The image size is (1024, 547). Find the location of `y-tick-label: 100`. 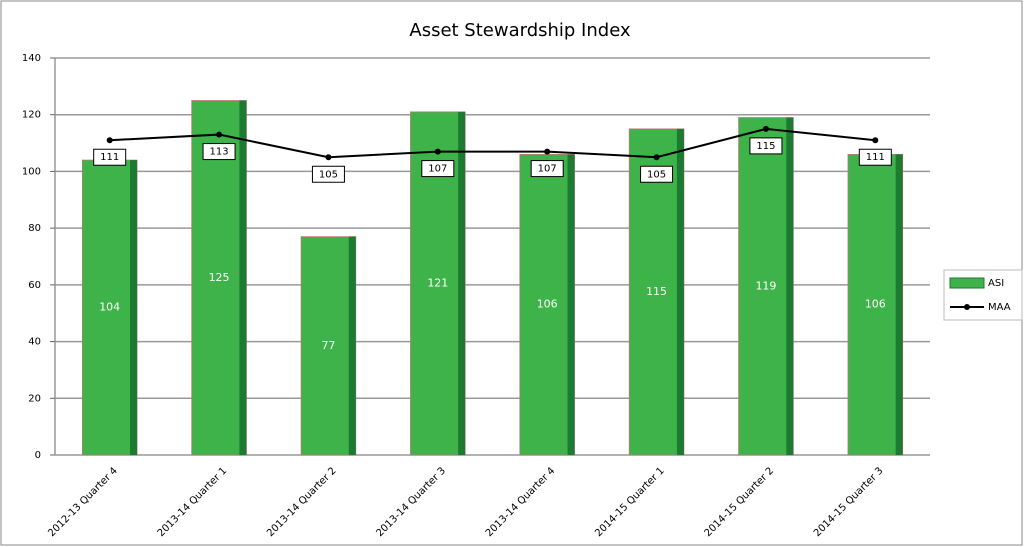

y-tick-label: 100 is located at coordinates (31, 171).